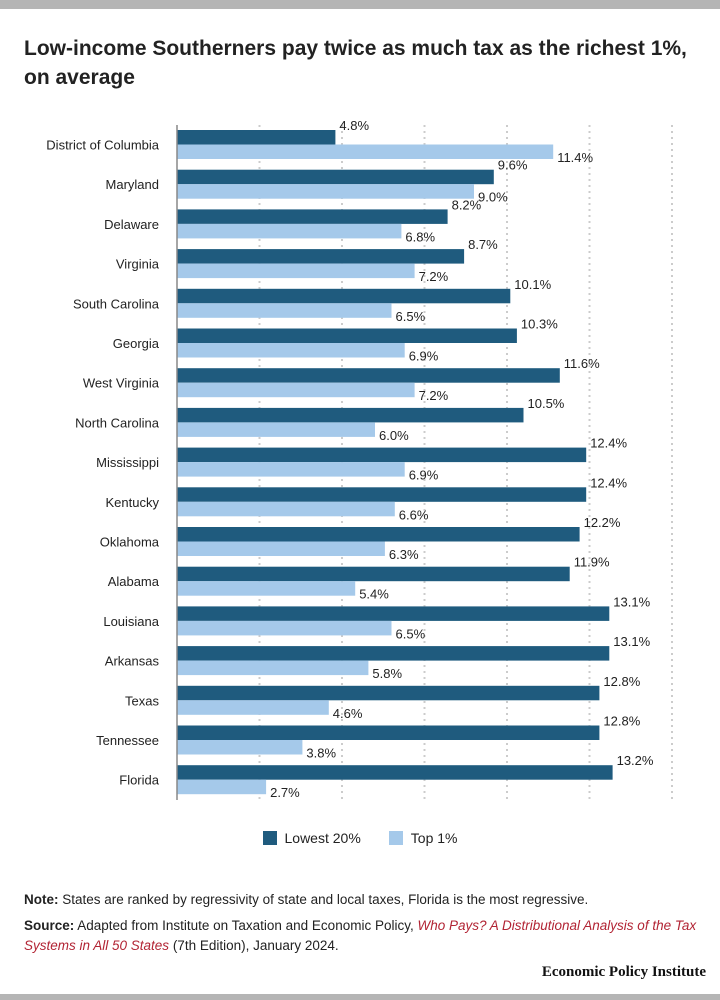 The image size is (720, 1000). I want to click on legend-item-lowest: Lowest 20%, so click(311, 838).